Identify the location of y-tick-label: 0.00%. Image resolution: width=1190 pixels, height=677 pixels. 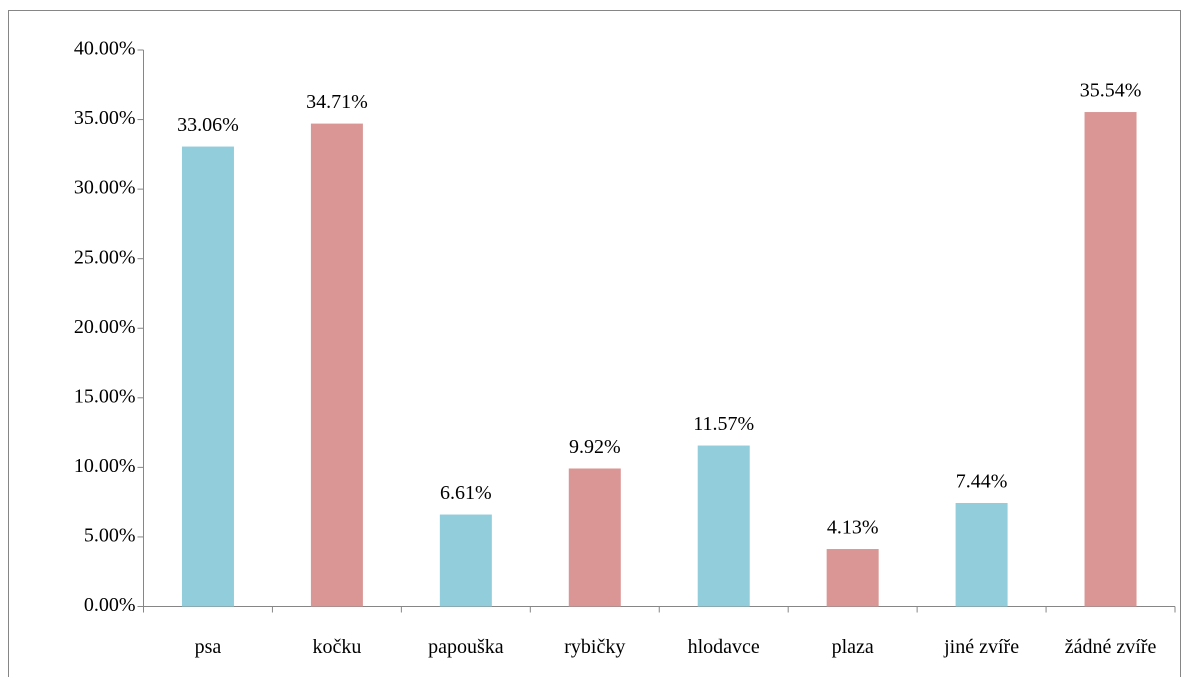
(110, 605).